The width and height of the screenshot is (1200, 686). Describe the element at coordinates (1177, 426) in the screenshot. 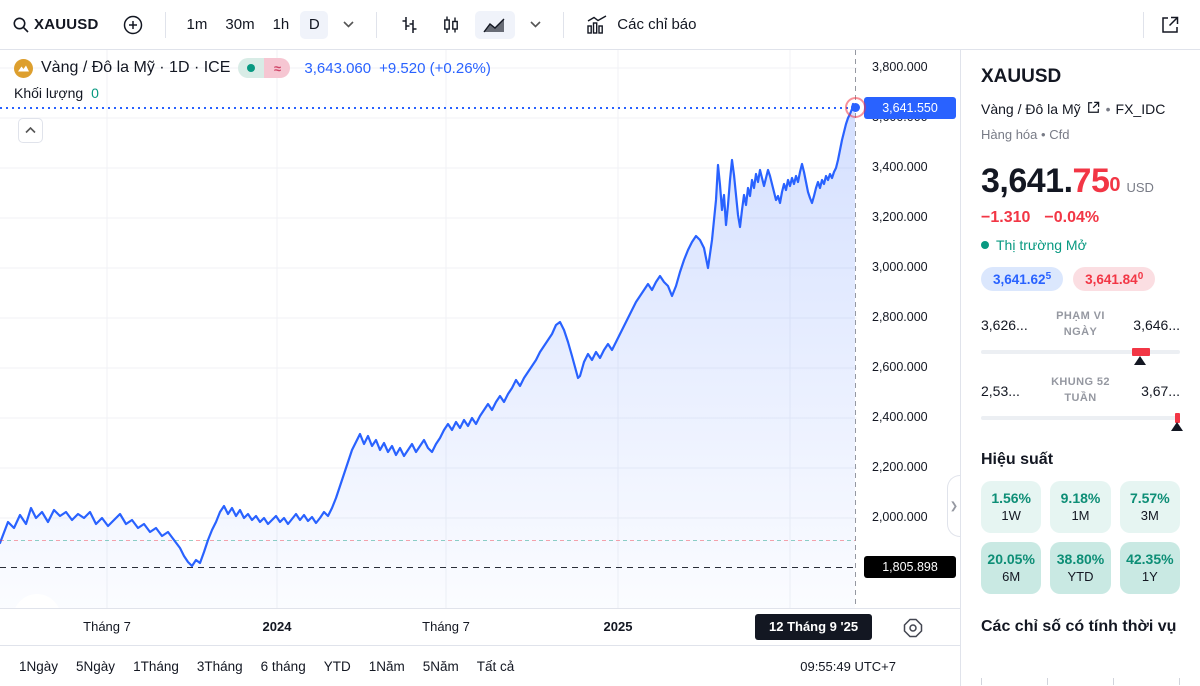

I see `week52-range-marker` at that location.